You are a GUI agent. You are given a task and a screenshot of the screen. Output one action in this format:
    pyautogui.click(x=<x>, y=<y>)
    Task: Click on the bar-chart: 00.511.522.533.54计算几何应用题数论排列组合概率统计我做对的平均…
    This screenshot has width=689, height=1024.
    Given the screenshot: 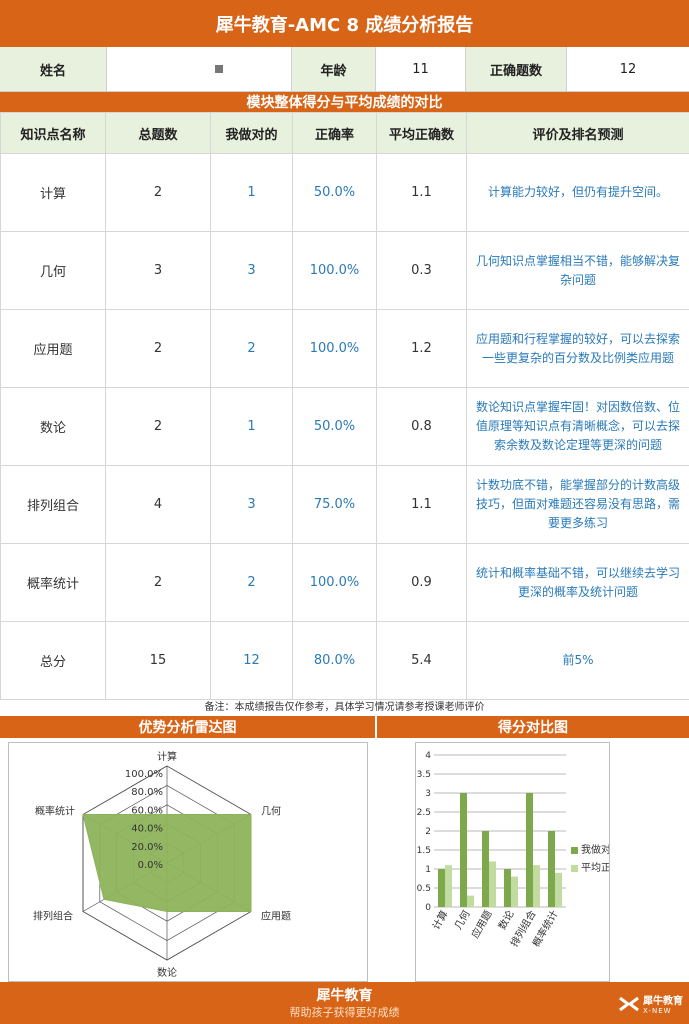 What is the action you would take?
    pyautogui.click(x=524, y=850)
    